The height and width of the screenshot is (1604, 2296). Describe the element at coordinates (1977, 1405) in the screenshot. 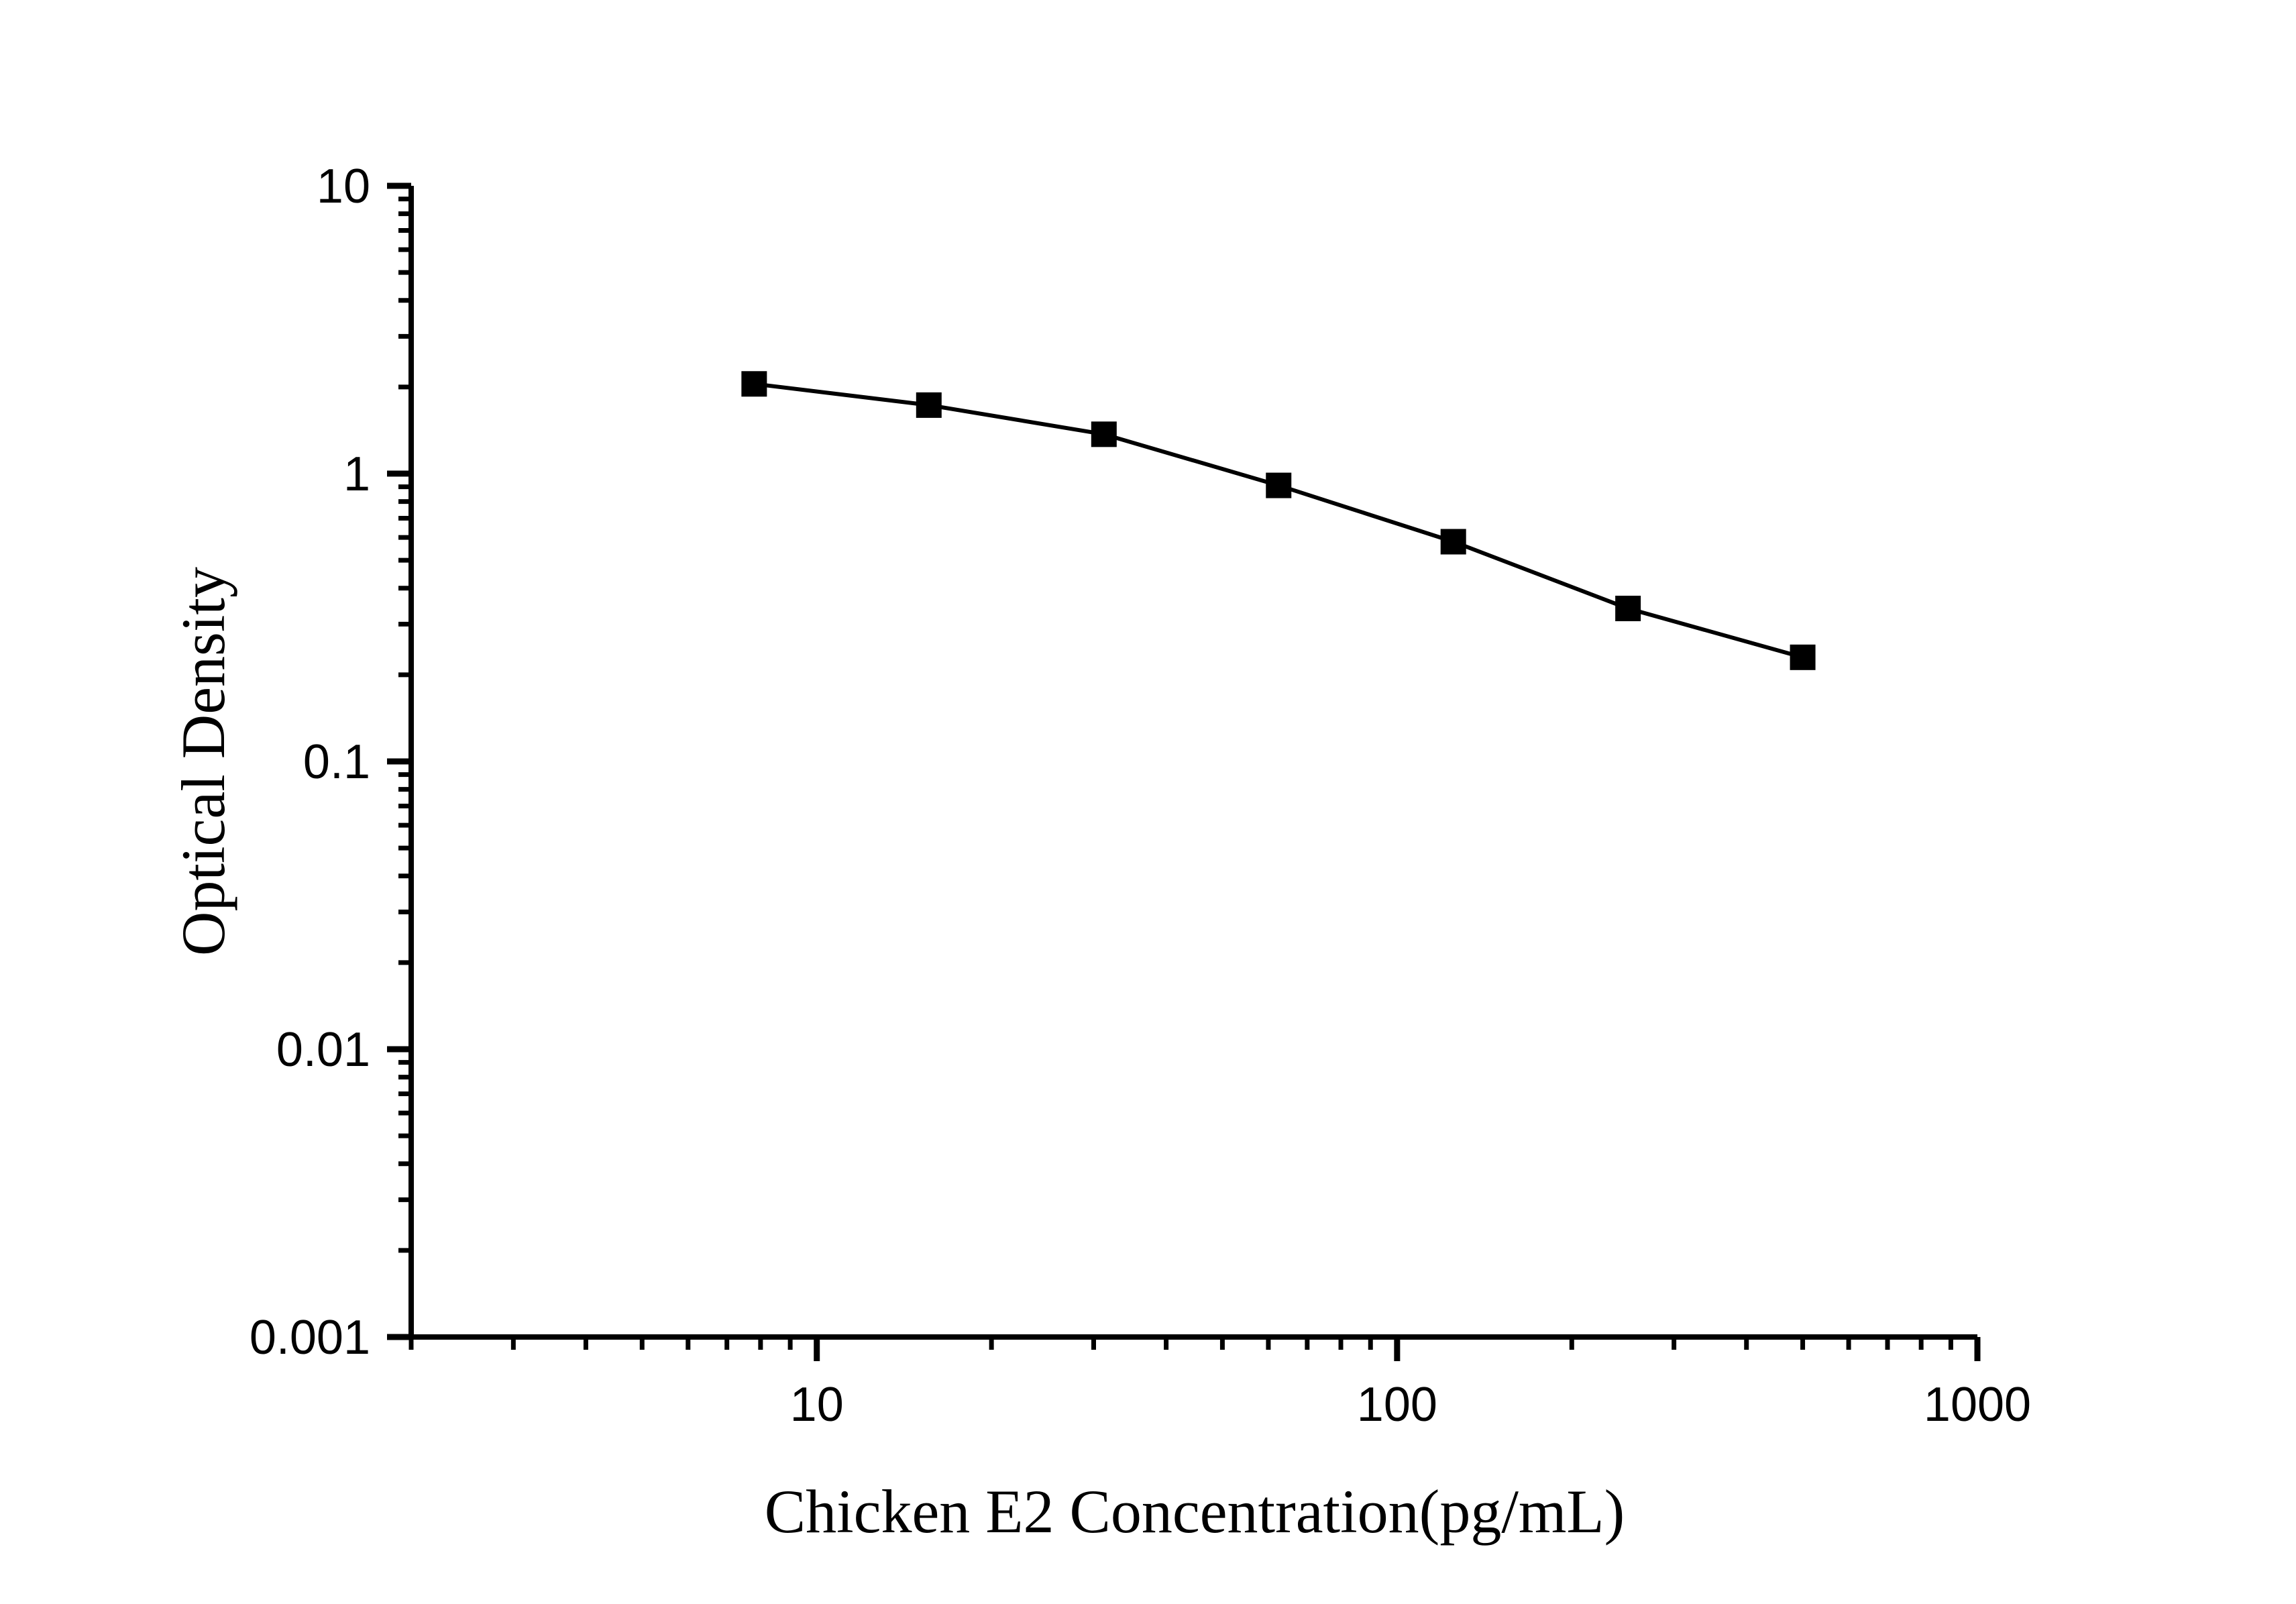

I see `x-tick-label: 1000` at that location.